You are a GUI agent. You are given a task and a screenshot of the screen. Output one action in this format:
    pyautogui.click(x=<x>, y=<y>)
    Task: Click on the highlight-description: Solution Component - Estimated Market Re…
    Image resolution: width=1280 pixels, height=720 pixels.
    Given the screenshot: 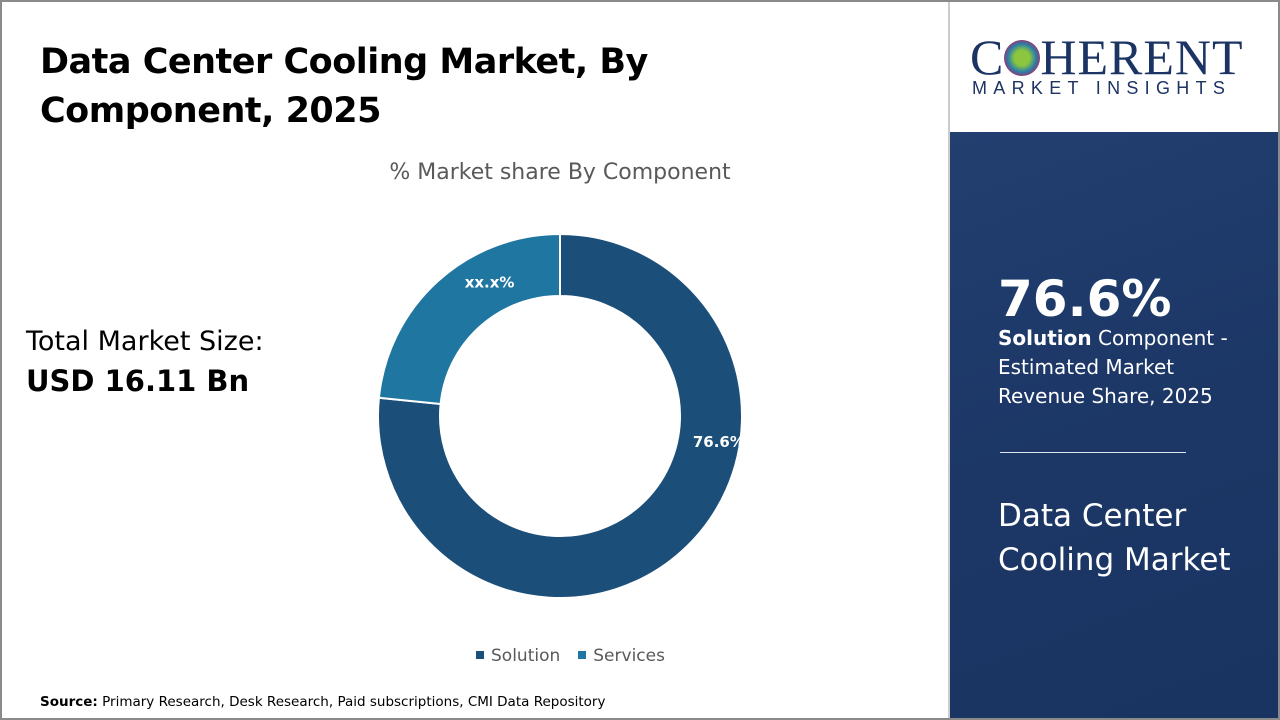 What is the action you would take?
    pyautogui.click(x=1128, y=367)
    